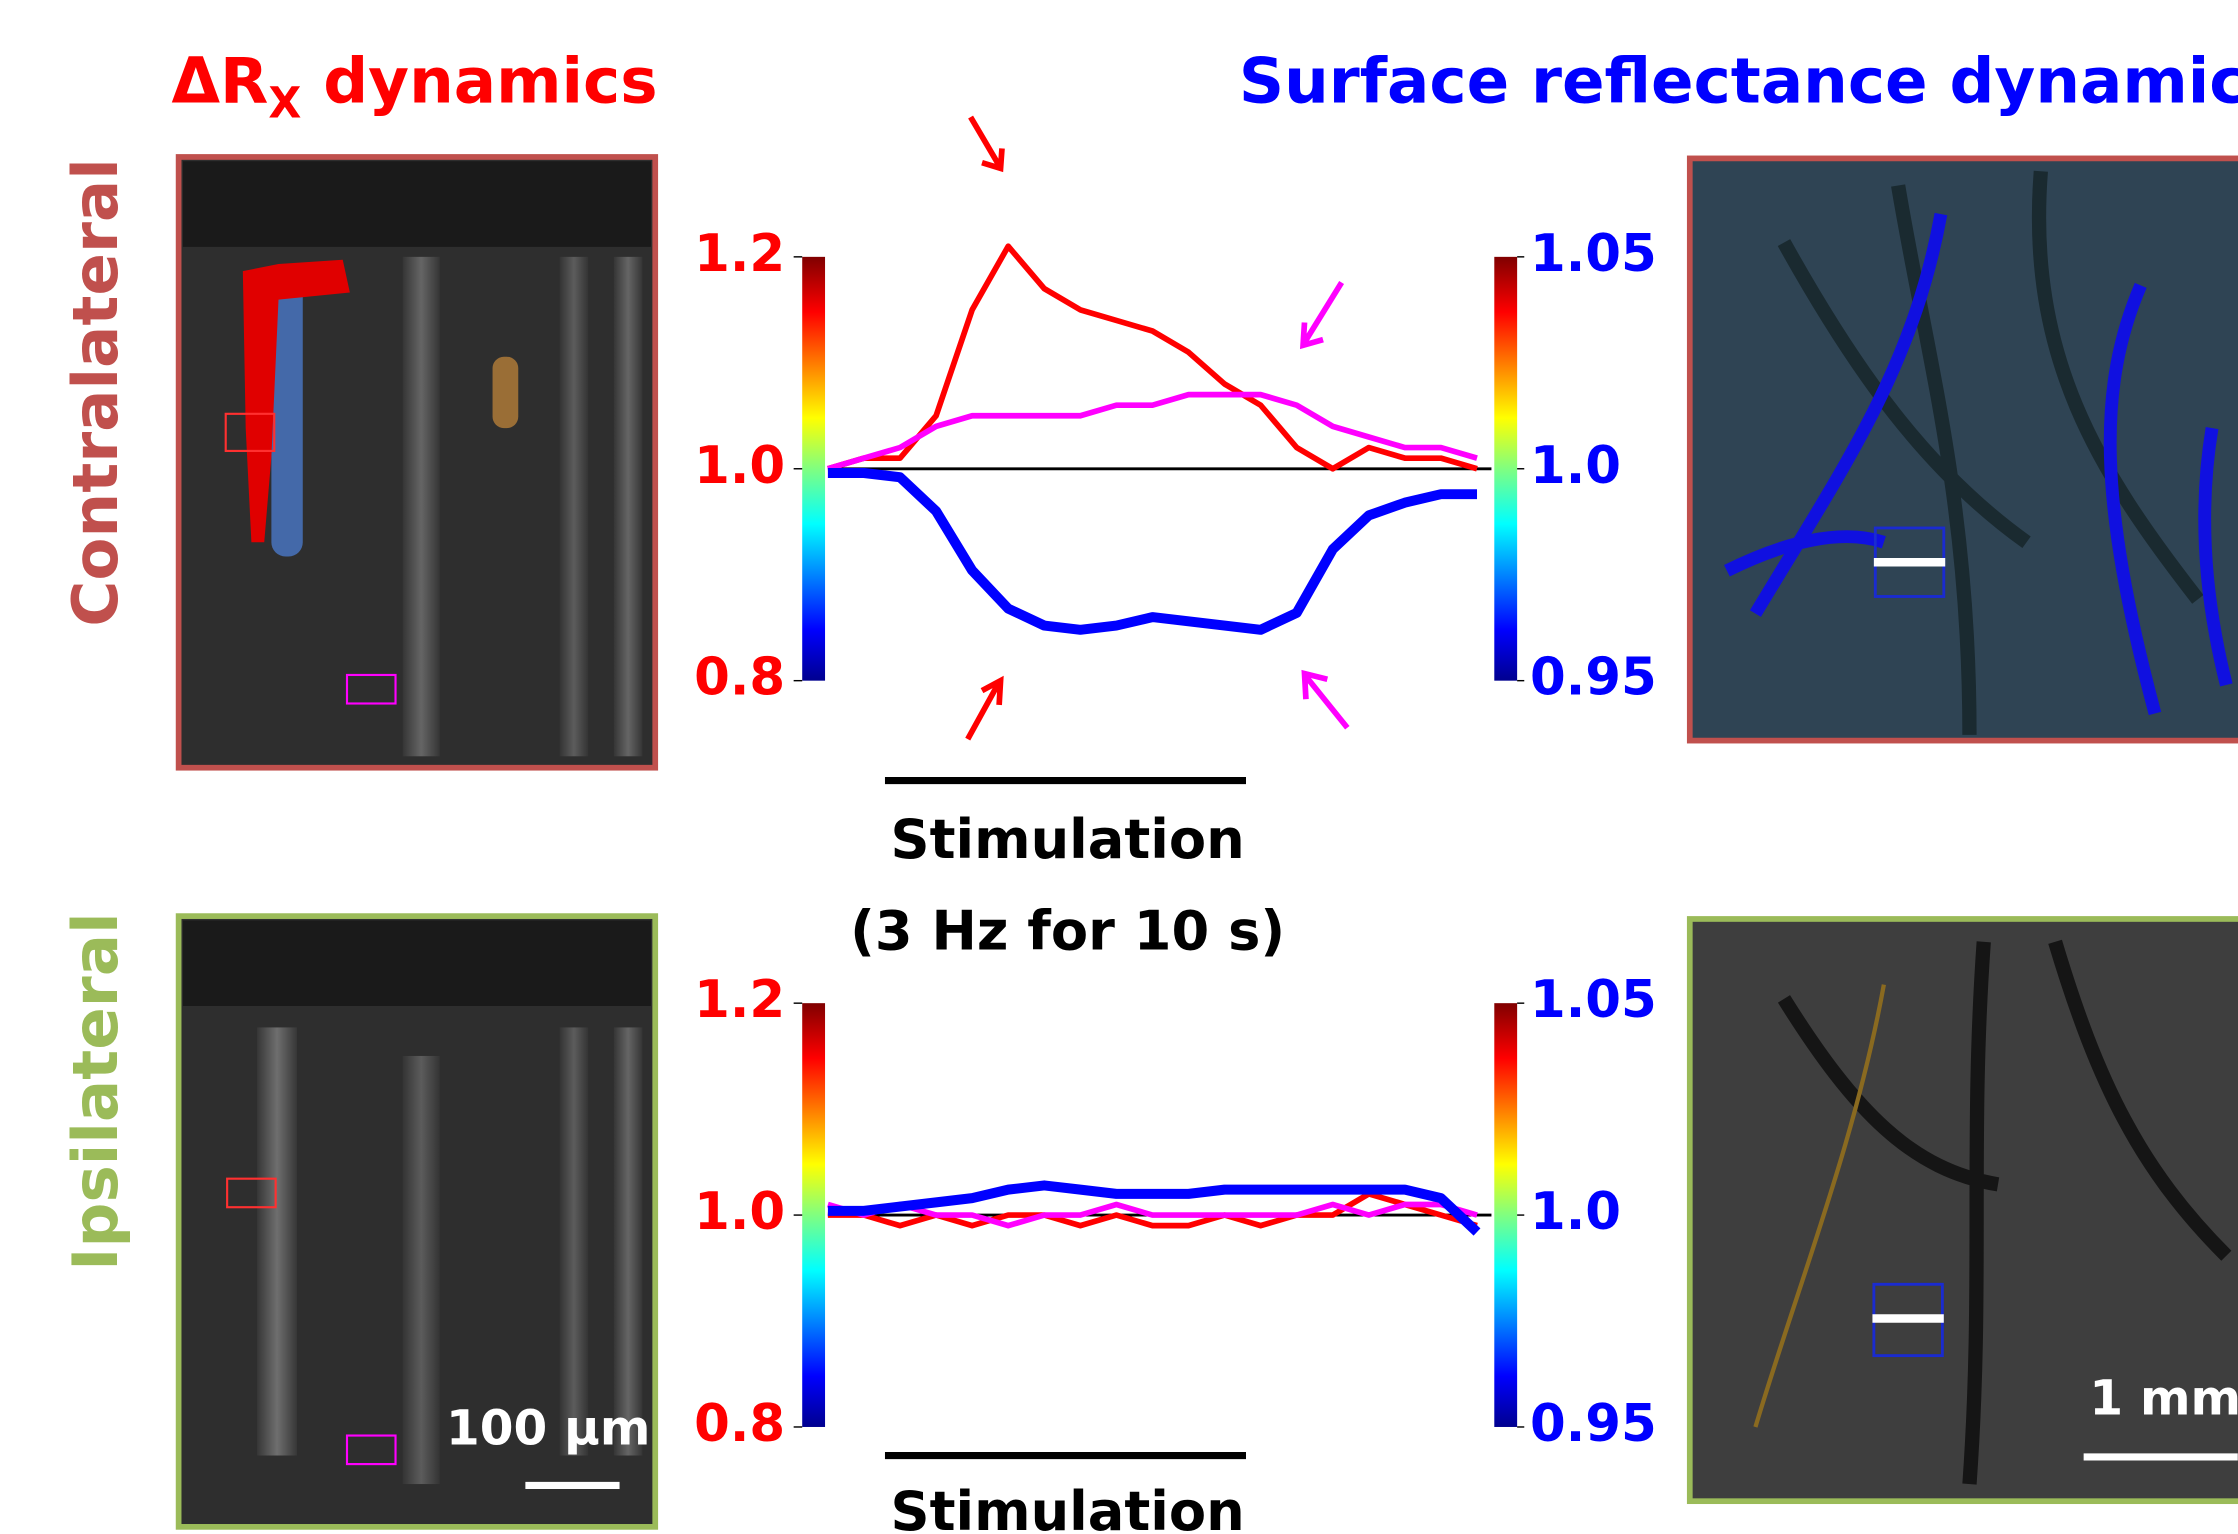  What do you see at coordinates (95, 392) in the screenshot?
I see `row-label: Contralateral` at bounding box center [95, 392].